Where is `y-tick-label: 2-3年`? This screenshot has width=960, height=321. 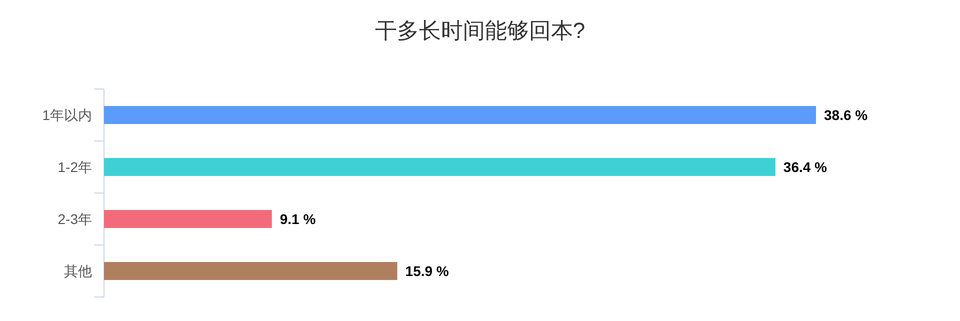 y-tick-label: 2-3年 is located at coordinates (75, 219).